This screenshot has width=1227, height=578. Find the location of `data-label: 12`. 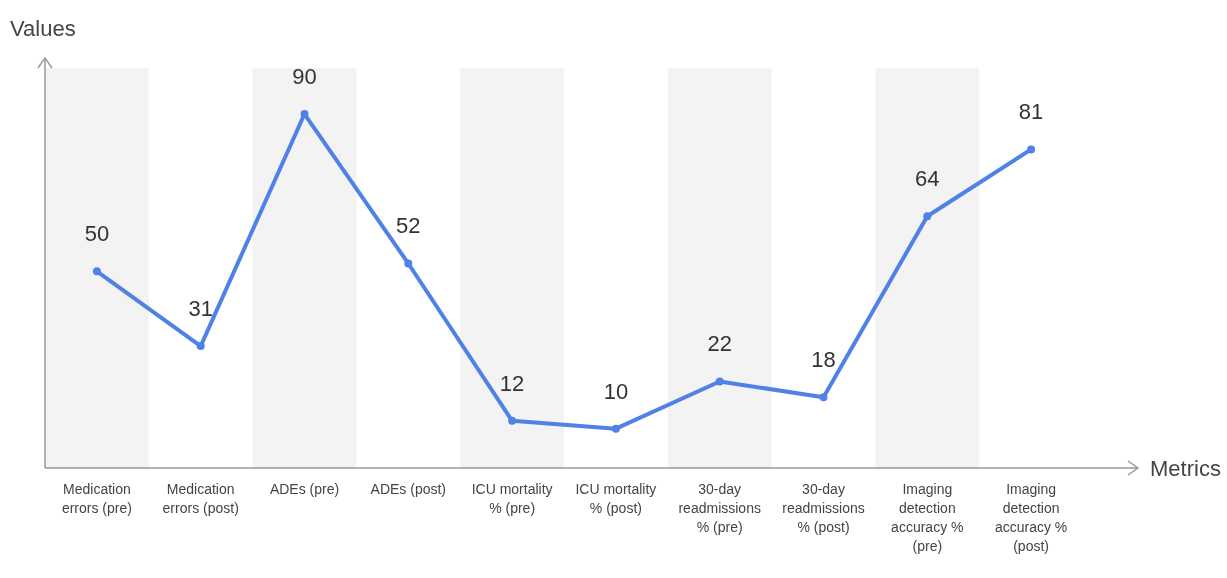

data-label: 12 is located at coordinates (512, 383).